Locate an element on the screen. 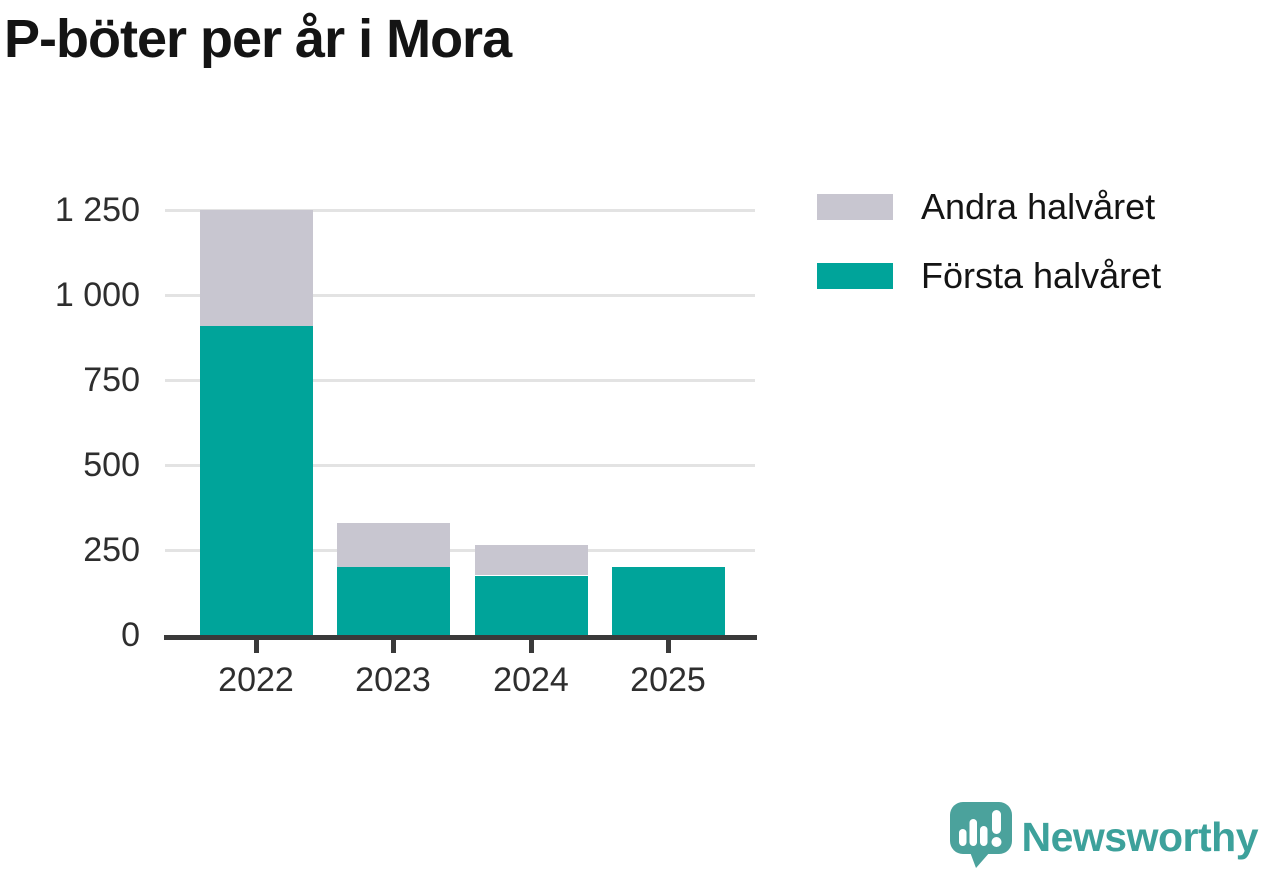 The height and width of the screenshot is (879, 1262). x-axis-line is located at coordinates (460, 637).